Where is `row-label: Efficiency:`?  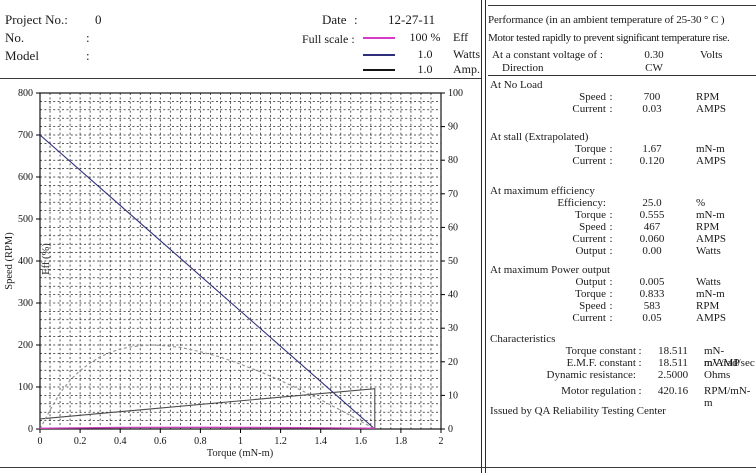 row-label: Efficiency: is located at coordinates (581, 203).